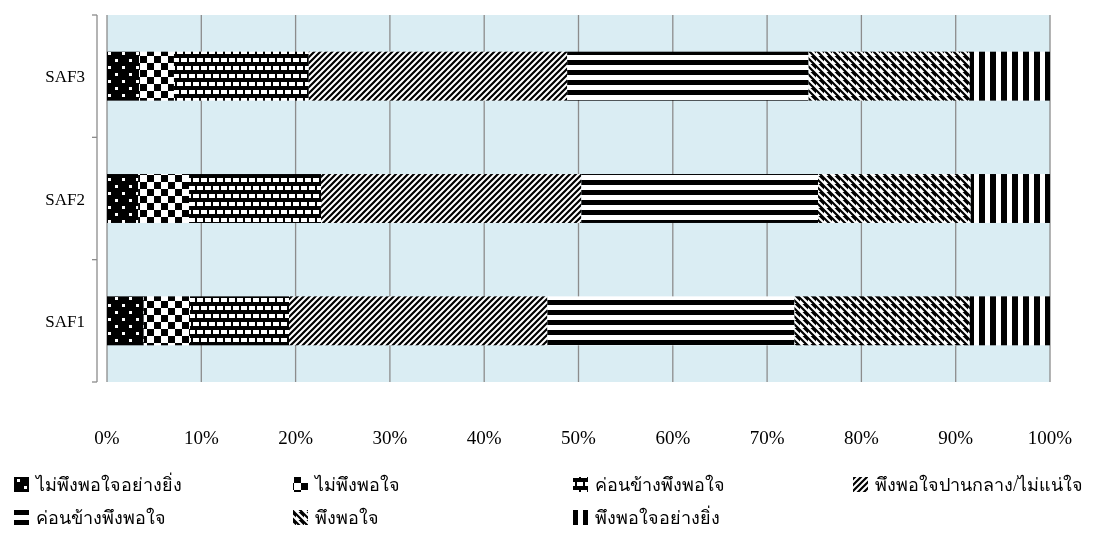 Image resolution: width=1109 pixels, height=539 pixels. What do you see at coordinates (65, 77) in the screenshot?
I see `y-tick-label: SAF3` at bounding box center [65, 77].